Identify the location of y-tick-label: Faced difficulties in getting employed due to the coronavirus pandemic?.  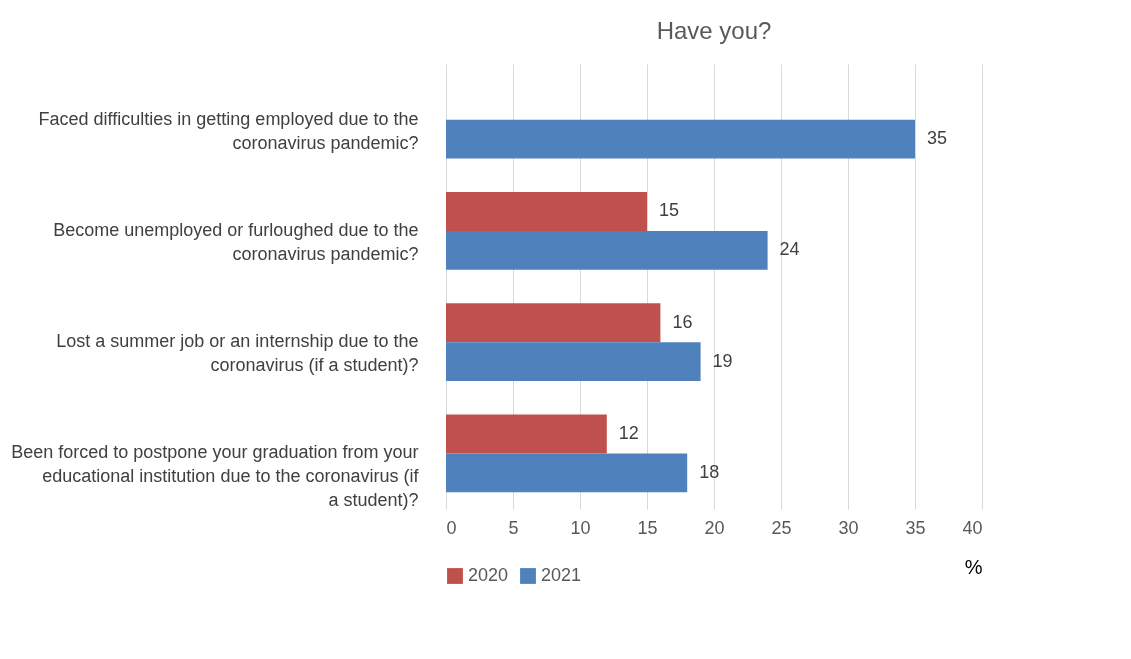
(228, 130).